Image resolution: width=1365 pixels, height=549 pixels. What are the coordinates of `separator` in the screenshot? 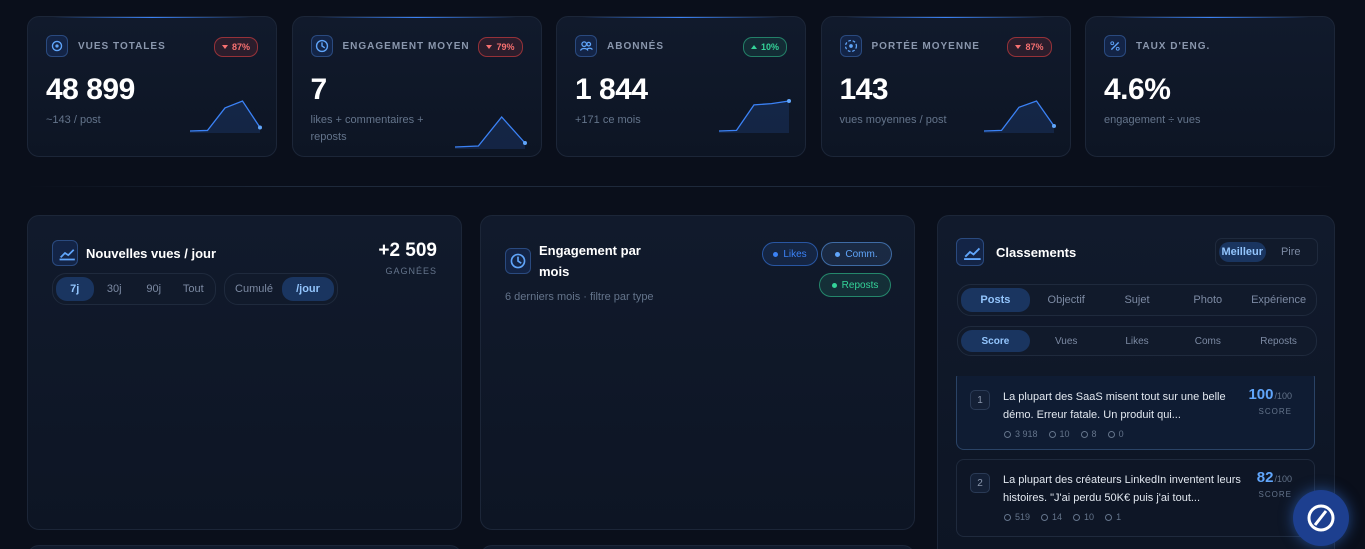 It's located at (681, 186).